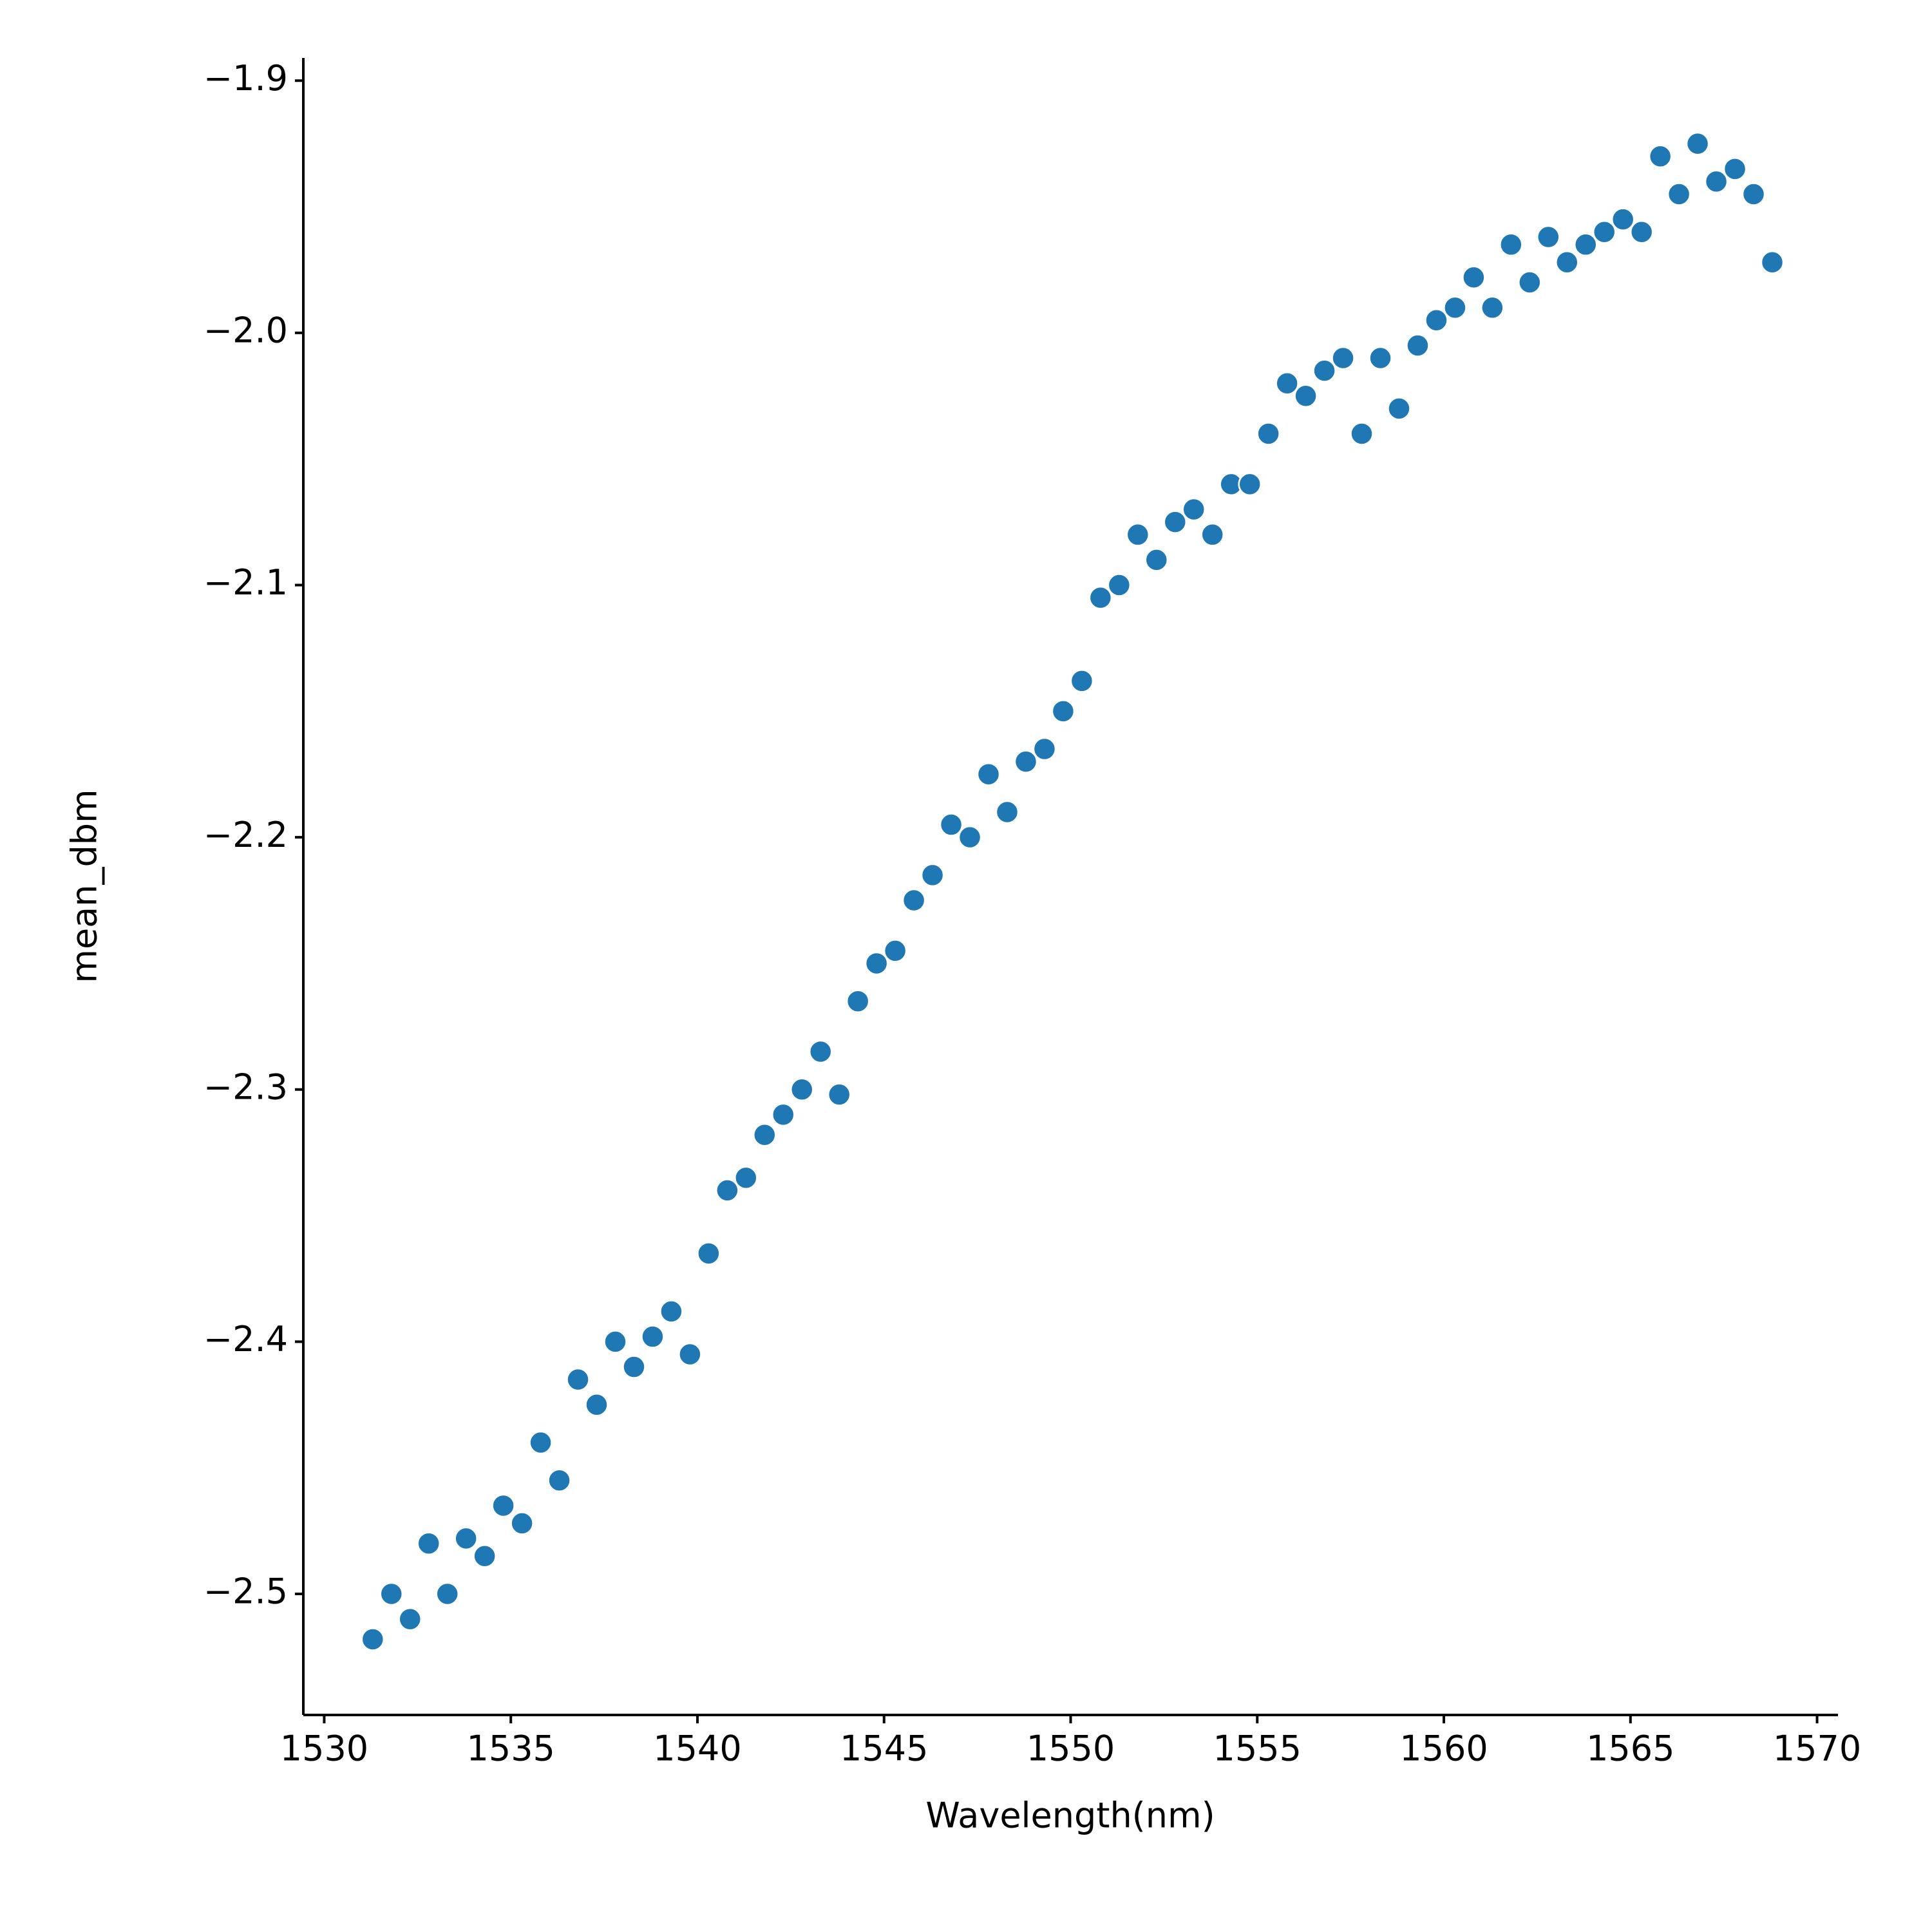 This screenshot has height=1932, width=1932. I want to click on x-tick-label: 1535, so click(510, 1748).